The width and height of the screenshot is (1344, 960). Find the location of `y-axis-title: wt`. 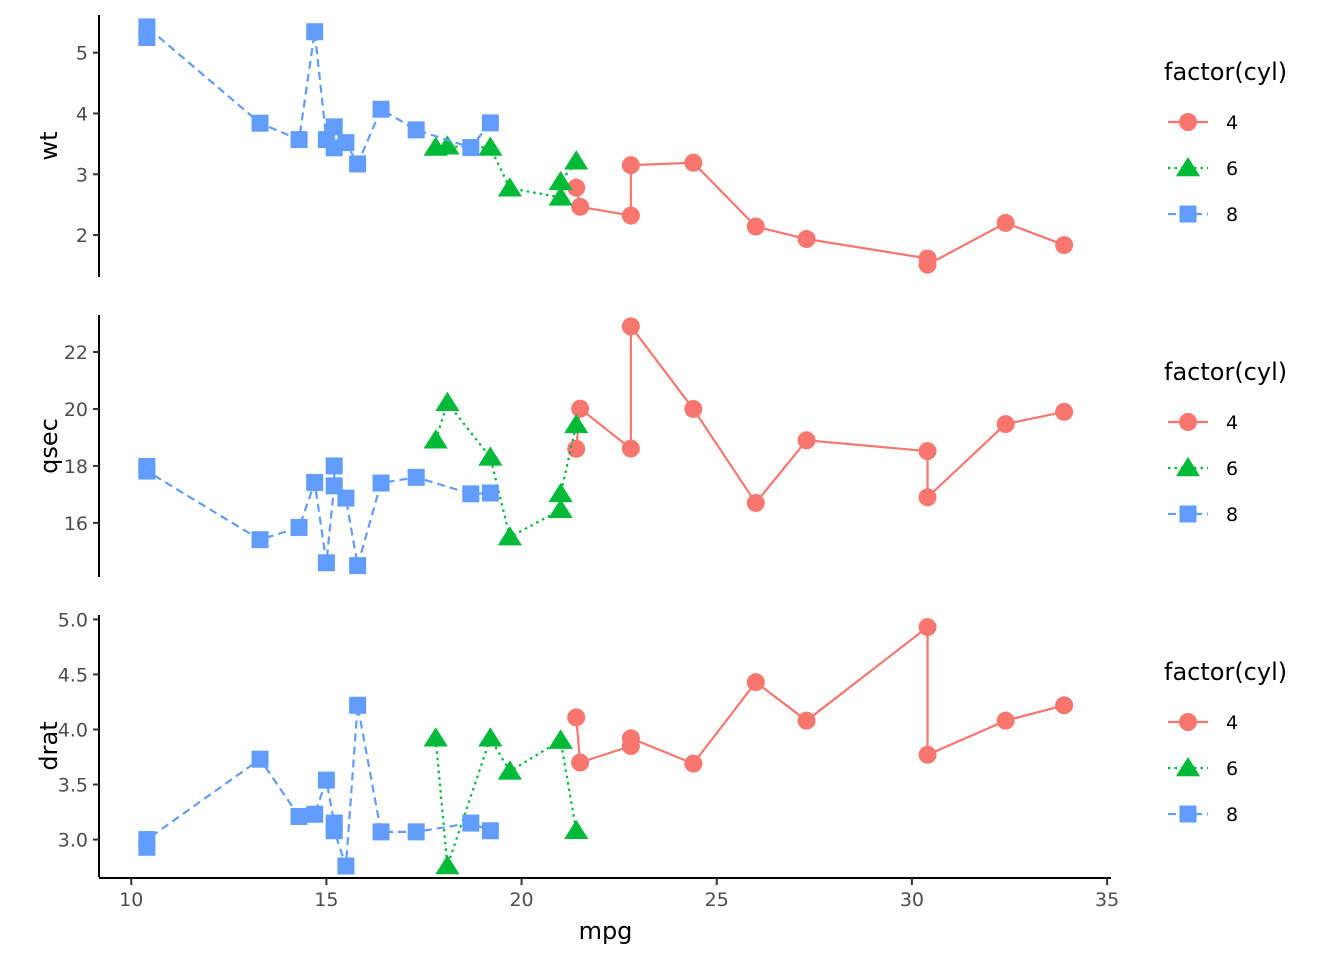

y-axis-title: wt is located at coordinates (49, 145).